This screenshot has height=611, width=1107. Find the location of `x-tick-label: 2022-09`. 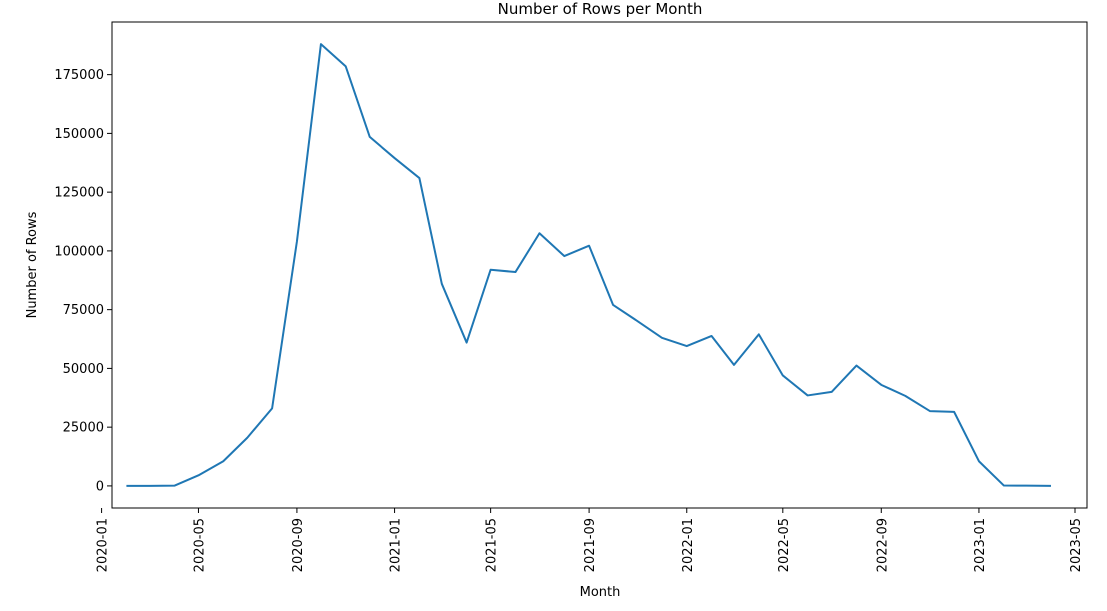

x-tick-label: 2022-09 is located at coordinates (882, 545).